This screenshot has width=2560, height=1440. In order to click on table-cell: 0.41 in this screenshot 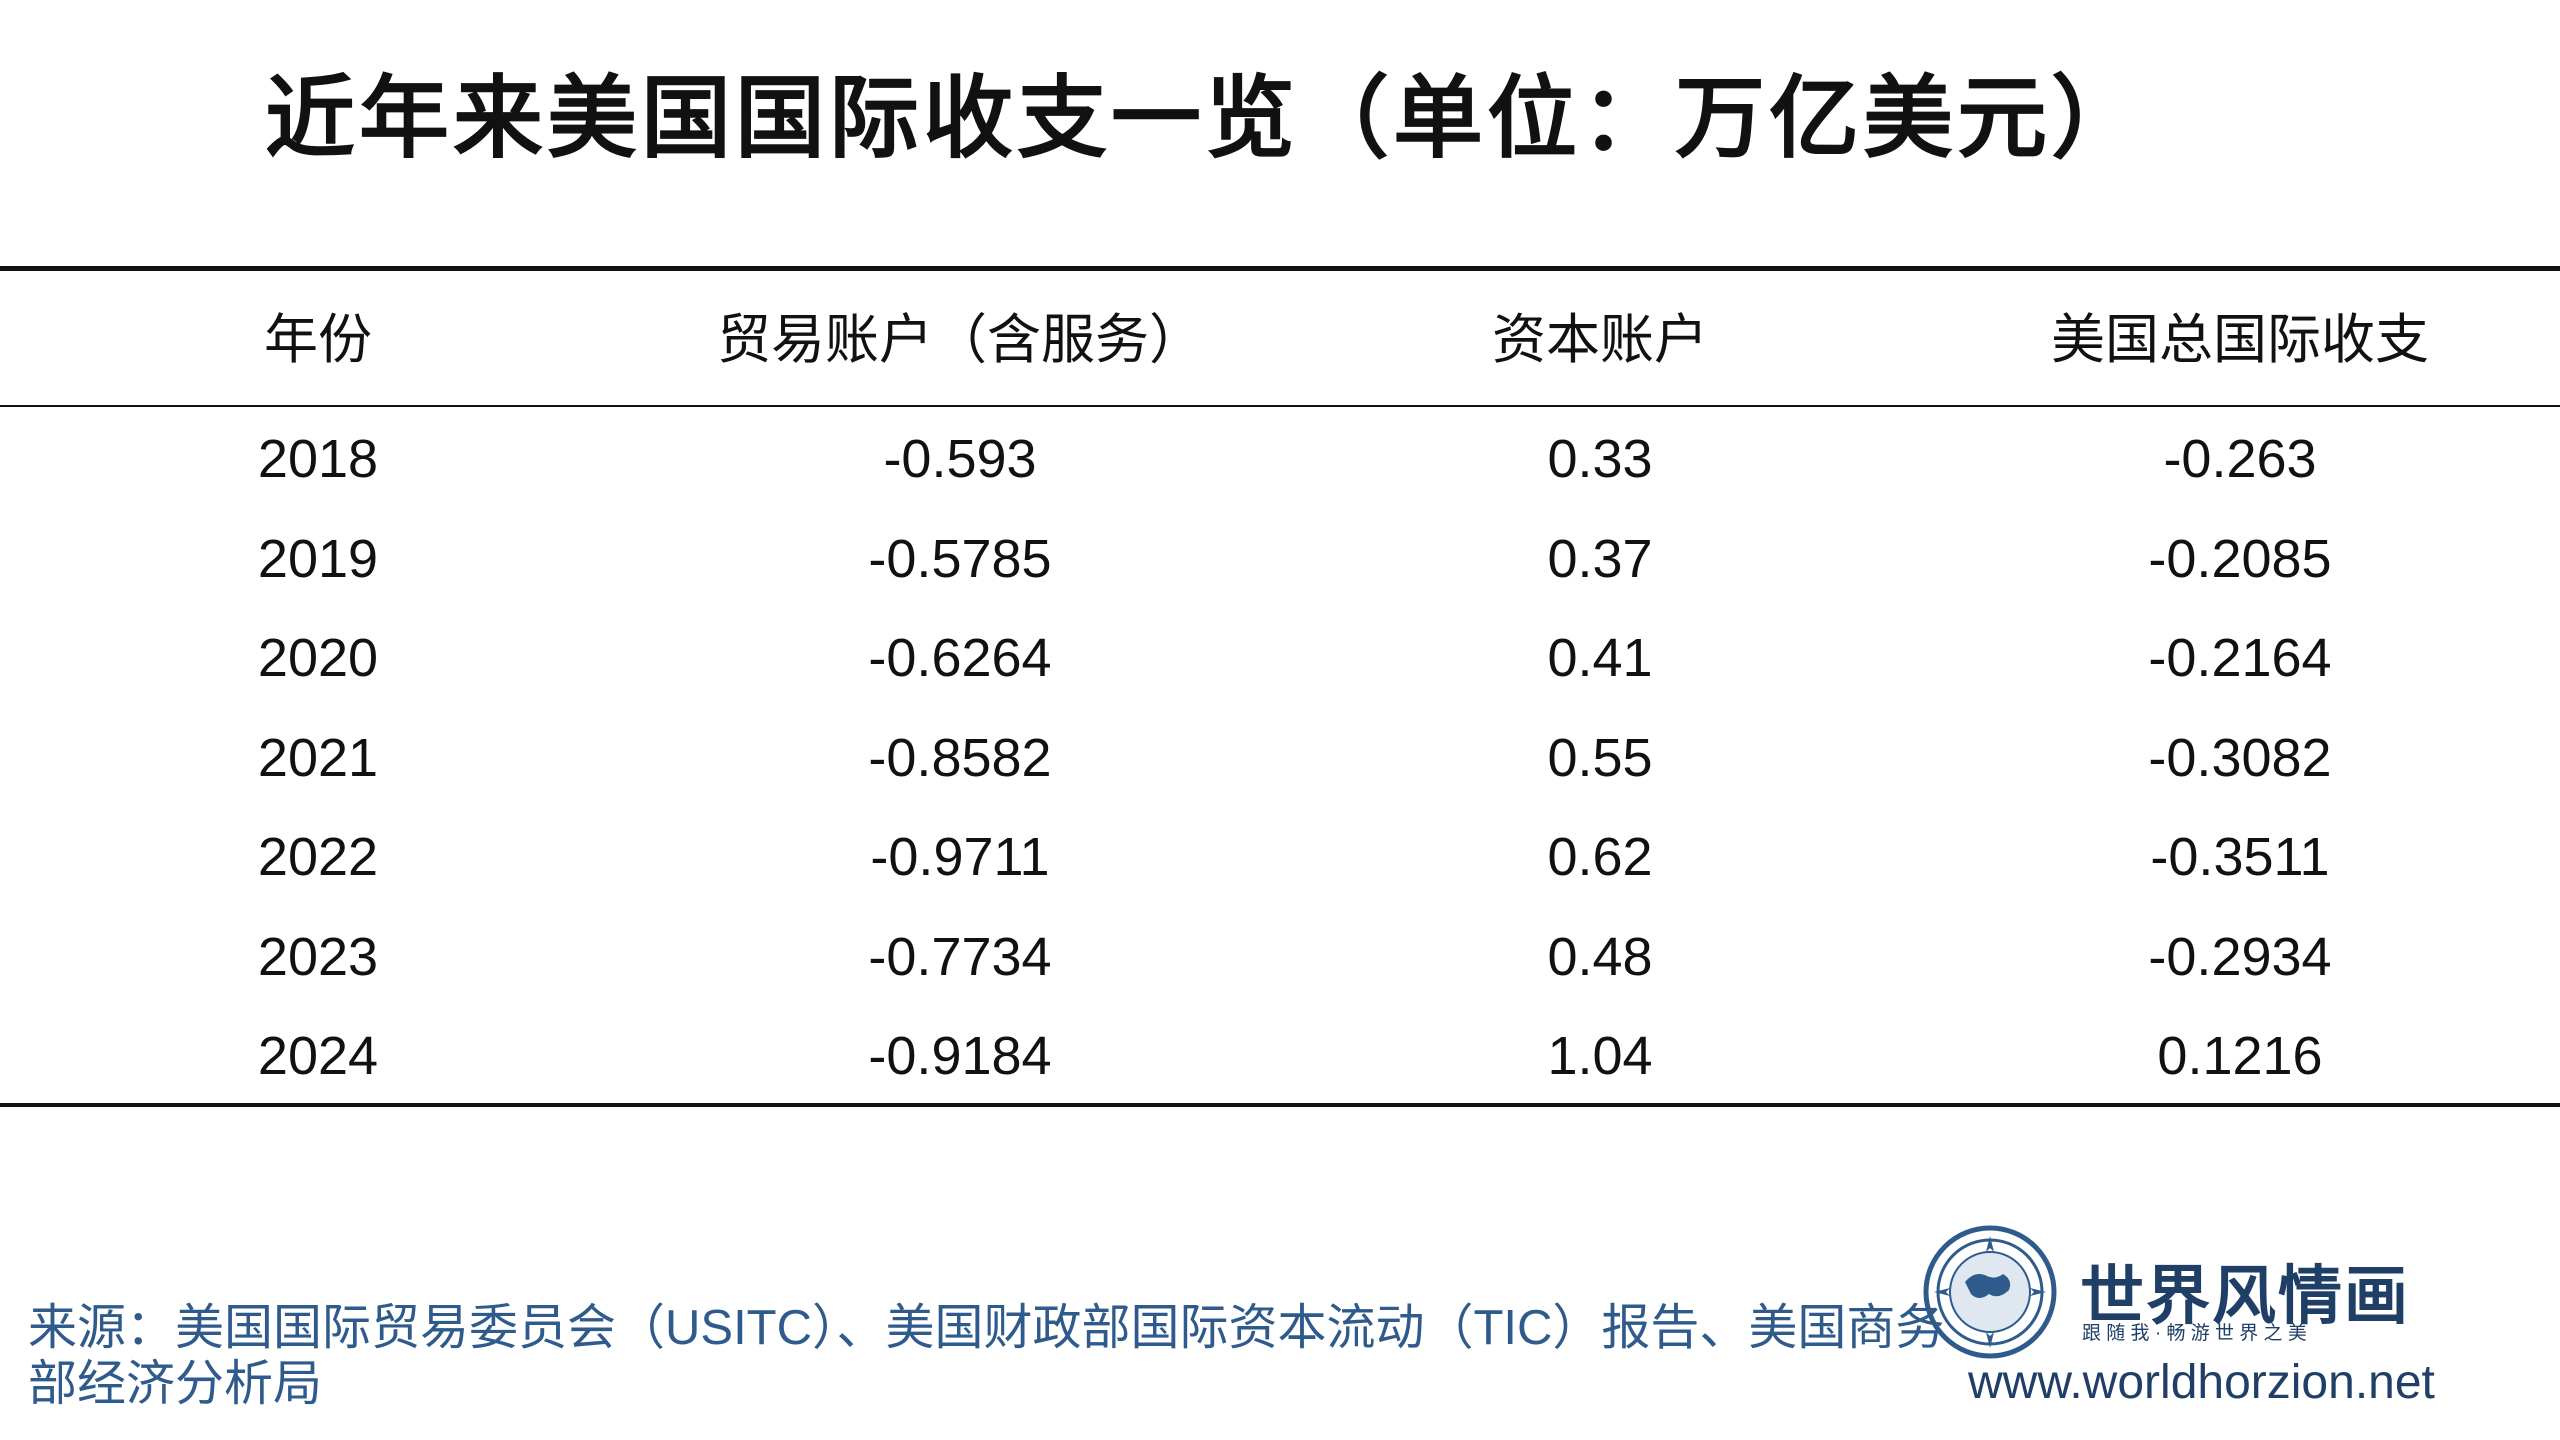, I will do `click(1600, 658)`.